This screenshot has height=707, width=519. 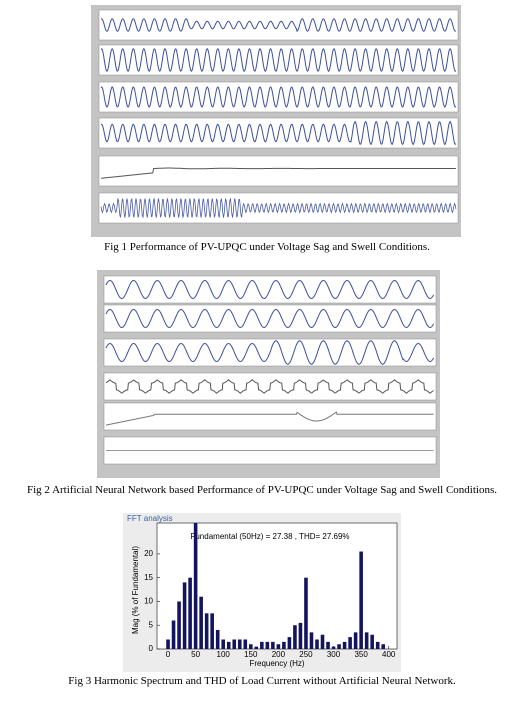 What do you see at coordinates (148, 601) in the screenshot?
I see `y-tick-label: 10` at bounding box center [148, 601].